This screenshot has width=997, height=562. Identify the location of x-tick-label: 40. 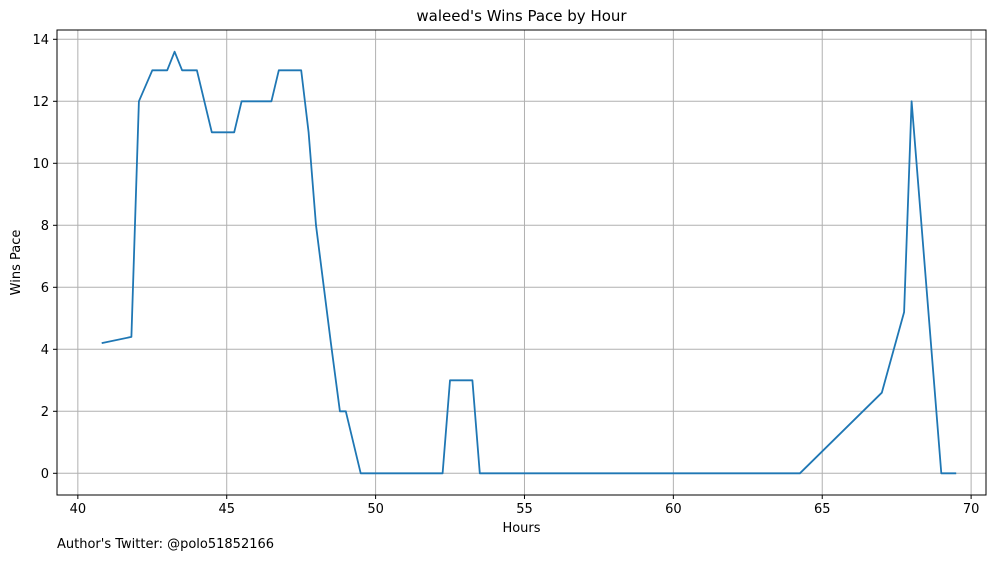
(78, 509).